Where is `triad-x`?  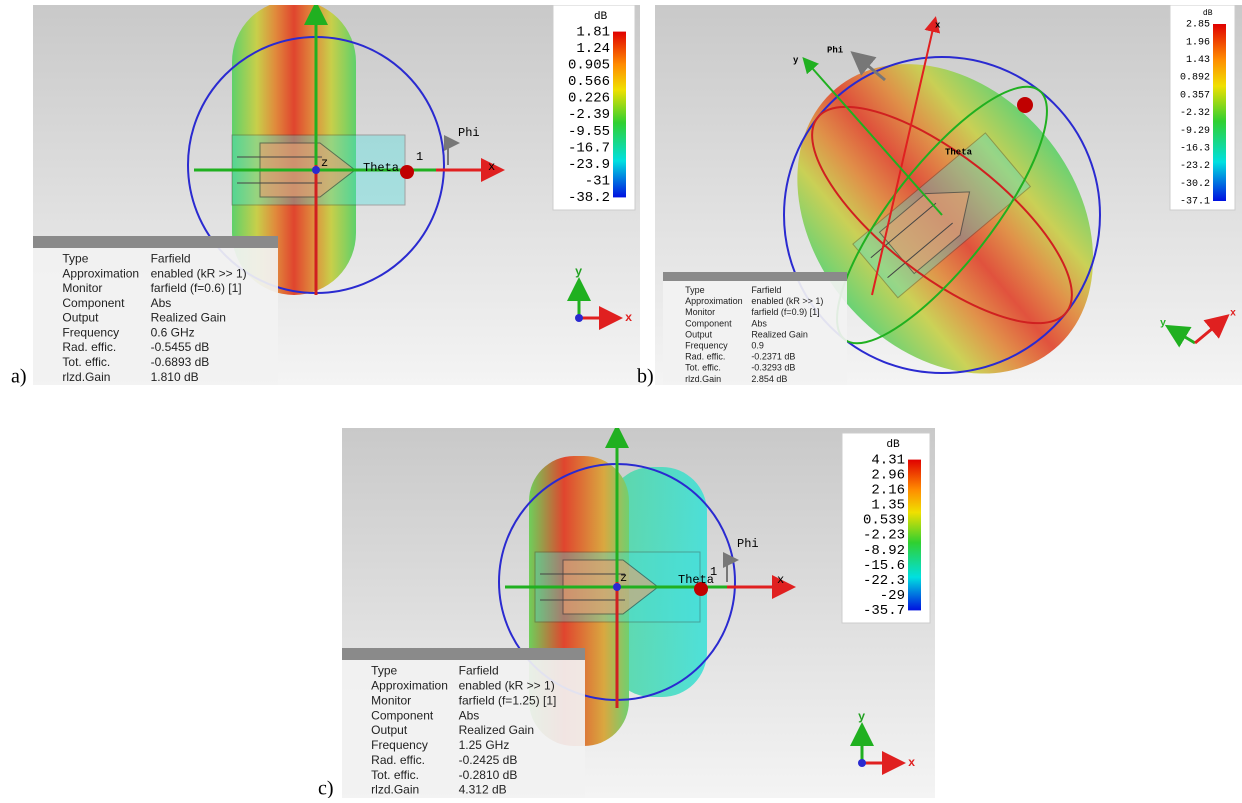
triad-x is located at coordinates (1212, 329).